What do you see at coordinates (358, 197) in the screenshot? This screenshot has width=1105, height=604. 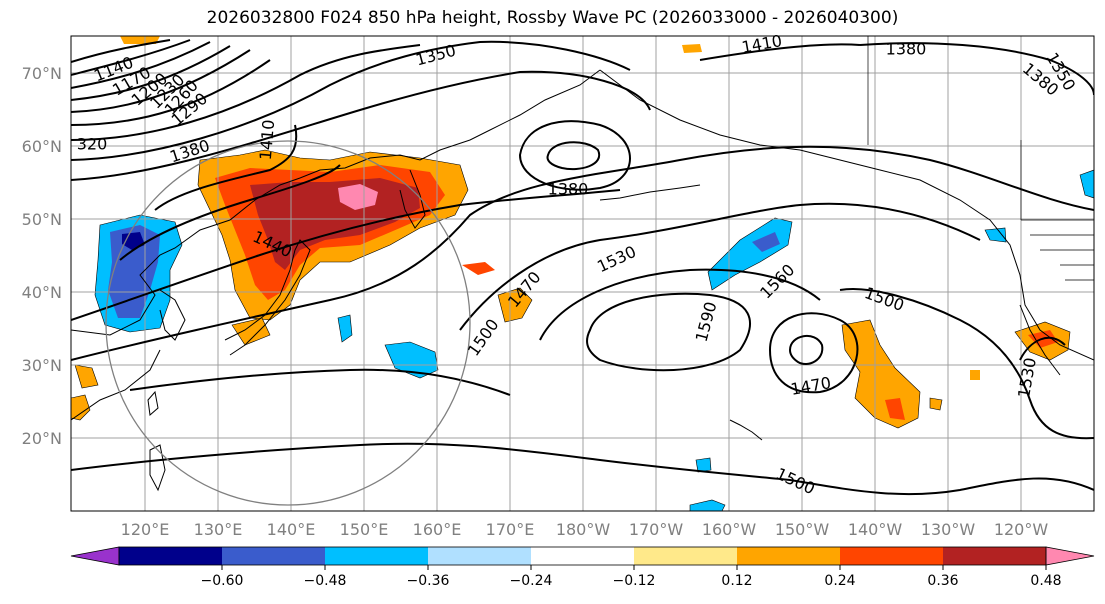 I see `positive-anomaly-pink` at bounding box center [358, 197].